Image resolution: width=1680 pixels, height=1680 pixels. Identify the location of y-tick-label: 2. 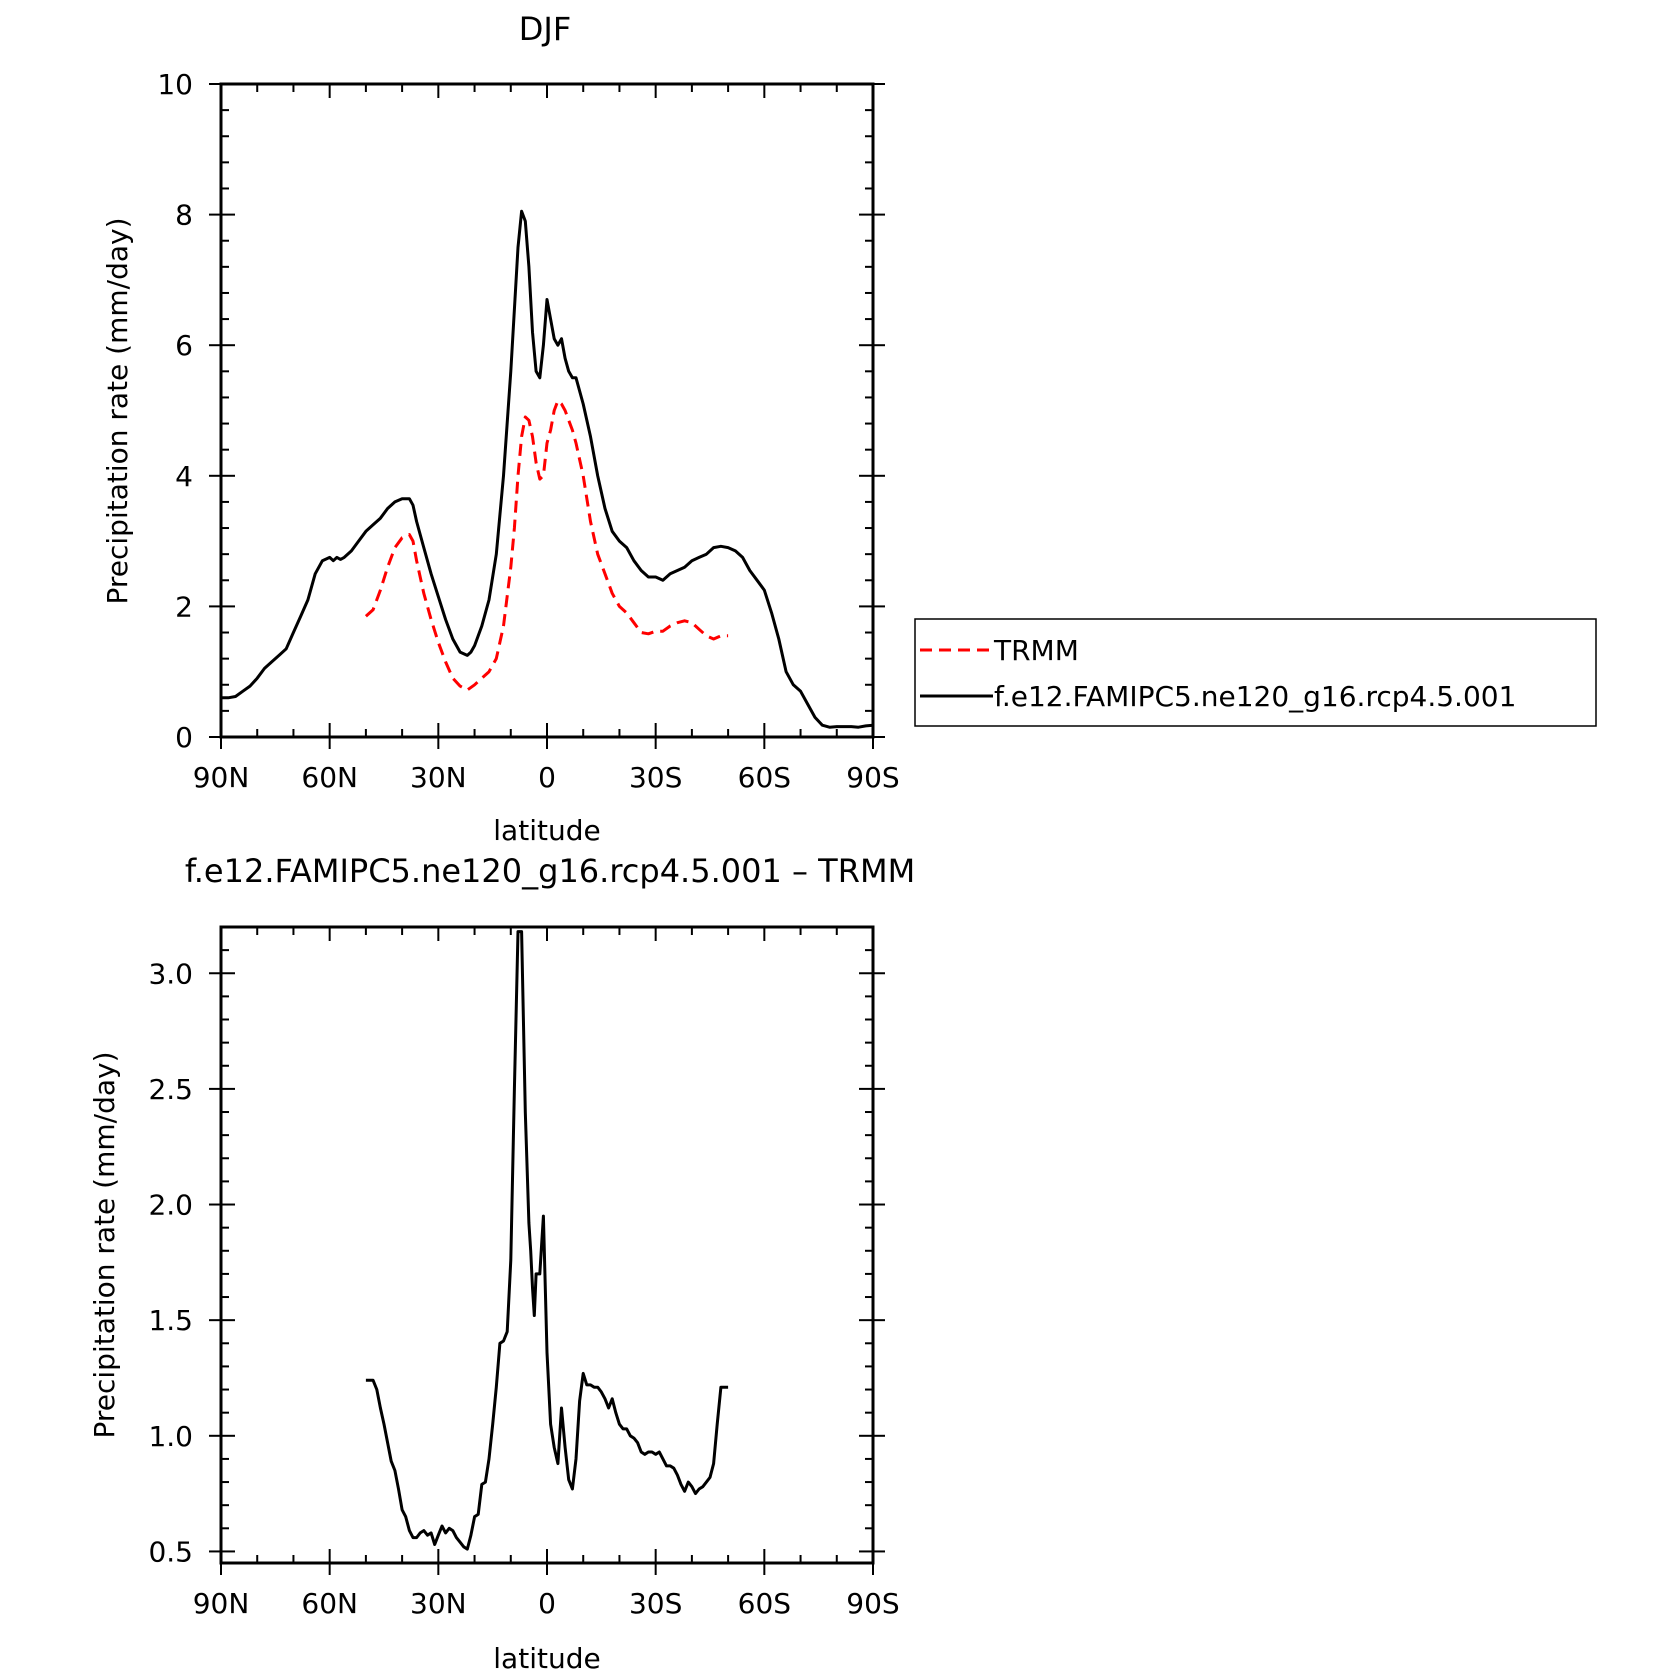
(184, 606).